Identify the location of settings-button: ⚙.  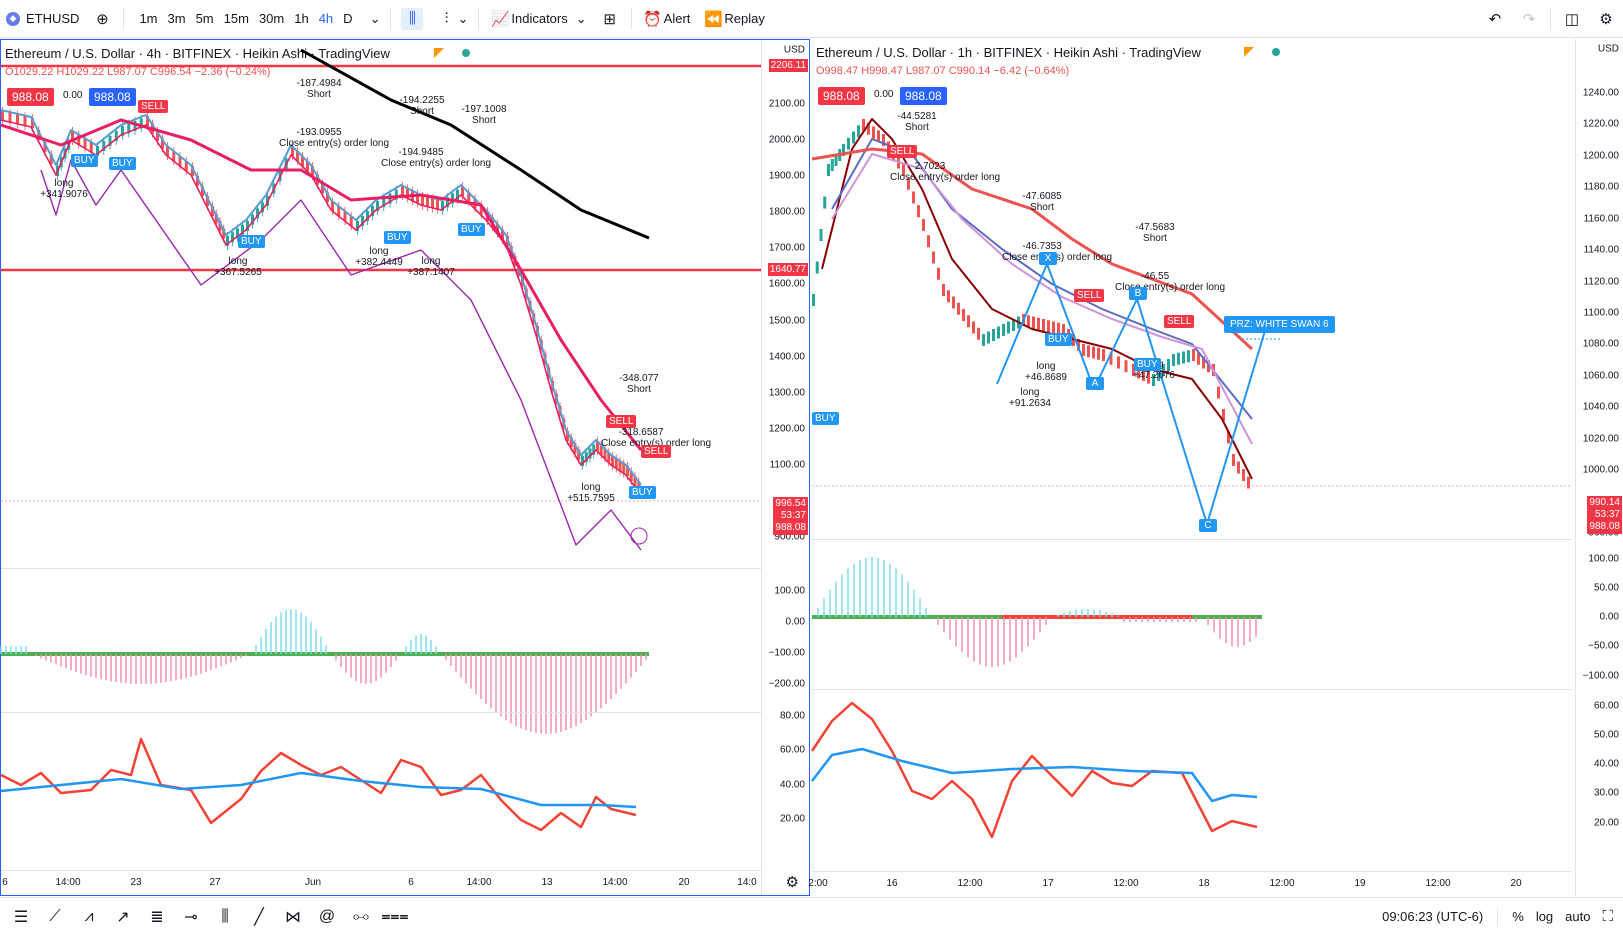
(1606, 19).